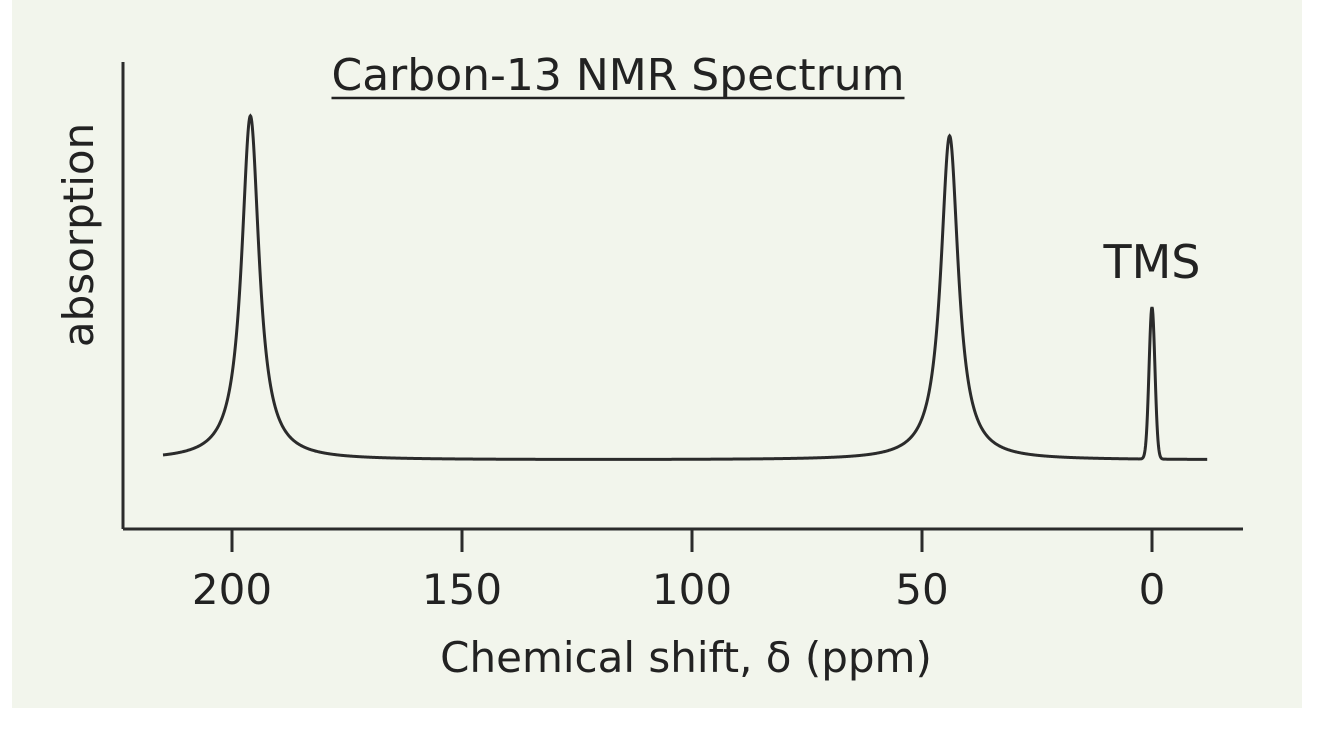 Image resolution: width=1334 pixels, height=731 pixels. Describe the element at coordinates (1152, 589) in the screenshot. I see `x-tick-label-0: 0` at that location.